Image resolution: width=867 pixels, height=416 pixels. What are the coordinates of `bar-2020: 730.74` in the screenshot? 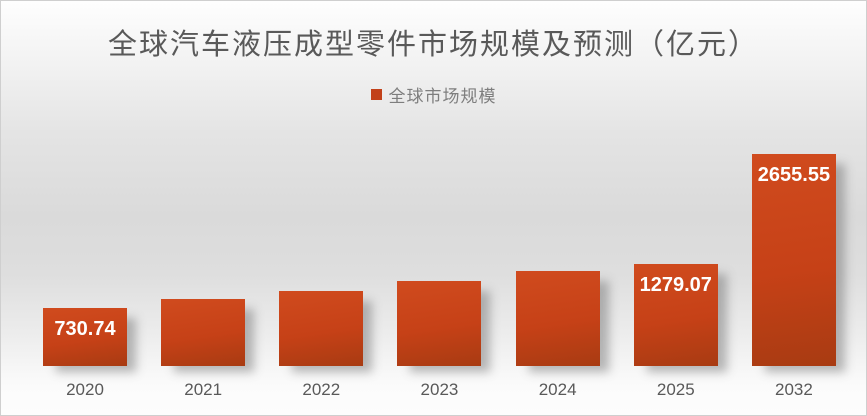 It's located at (85, 337).